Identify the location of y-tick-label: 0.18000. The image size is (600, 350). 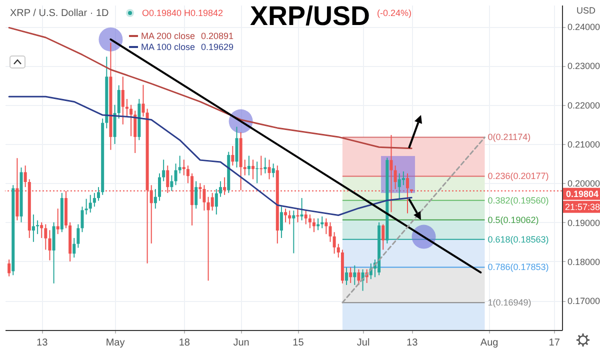
(584, 261).